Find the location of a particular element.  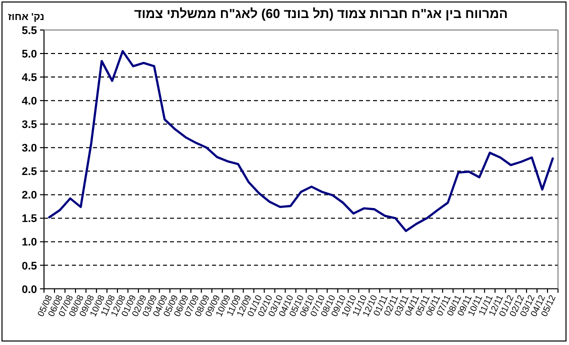

y-tick-label: 1.0 is located at coordinates (29, 242).